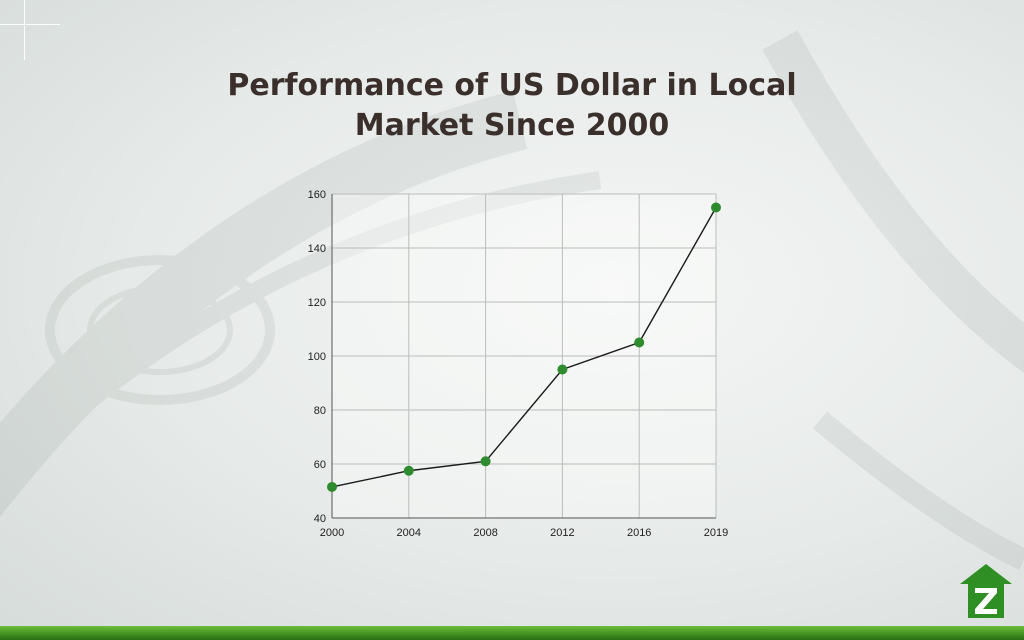 The height and width of the screenshot is (640, 1024). Describe the element at coordinates (562, 533) in the screenshot. I see `x-tick-label: 2012` at that location.